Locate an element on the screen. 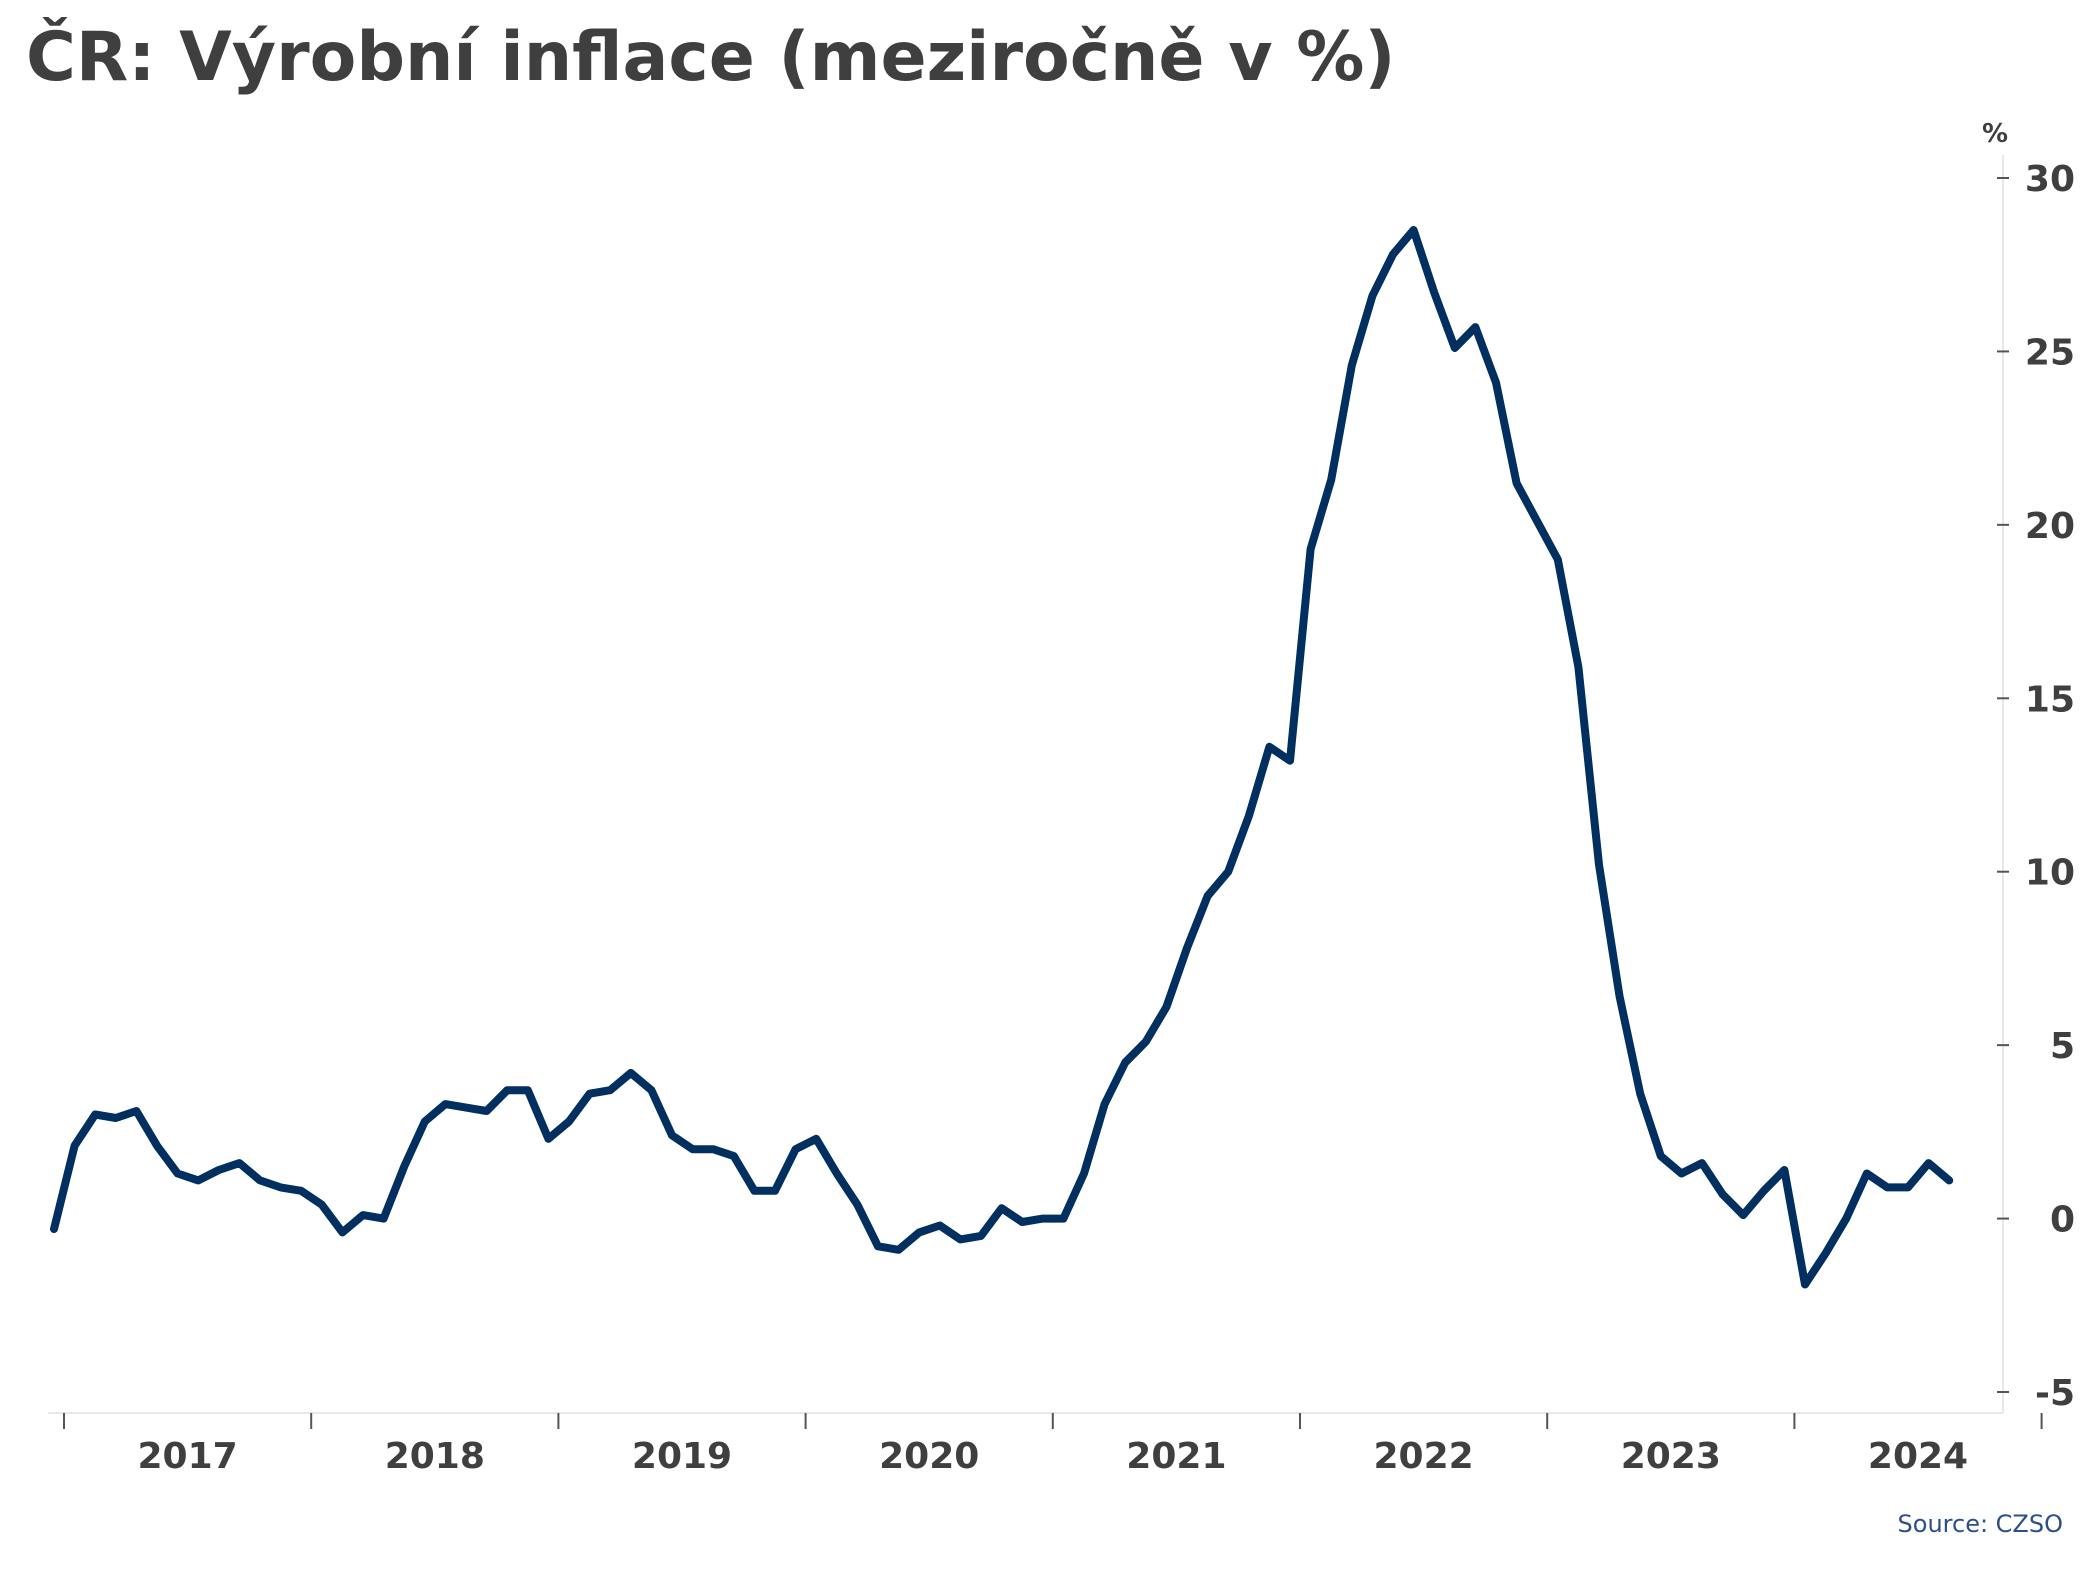 This screenshot has height=1570, width=2093. x-tick-label: 2020 is located at coordinates (929, 1456).